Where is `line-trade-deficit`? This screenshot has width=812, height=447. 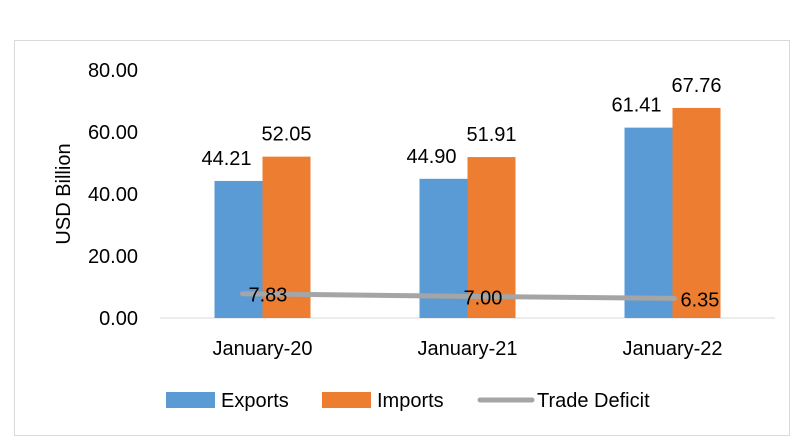 line-trade-deficit is located at coordinates (458, 296).